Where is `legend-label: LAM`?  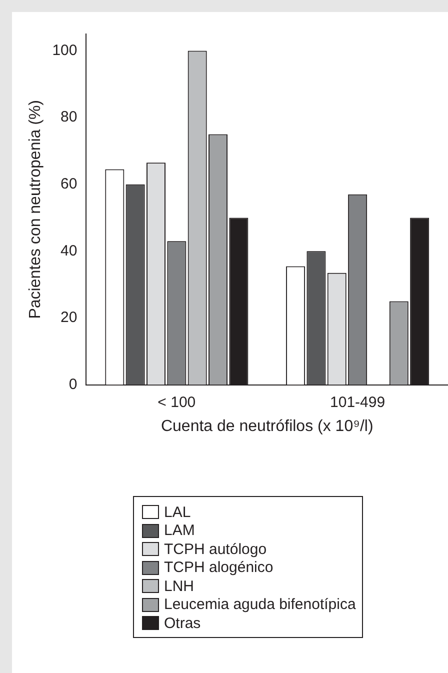
legend-label: LAM is located at coordinates (179, 531).